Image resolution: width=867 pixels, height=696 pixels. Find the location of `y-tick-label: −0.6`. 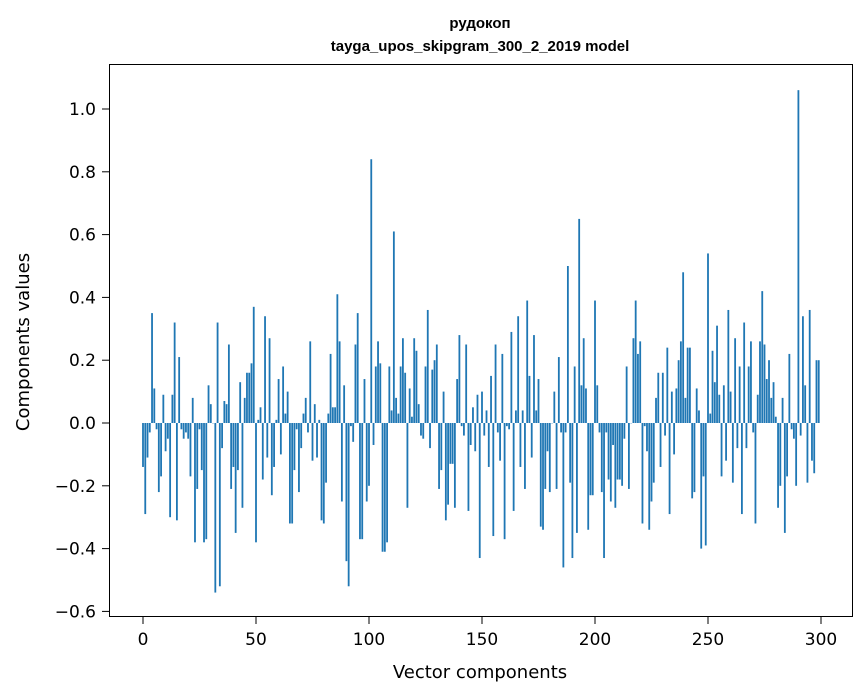

y-tick-label: −0.6 is located at coordinates (75, 612).